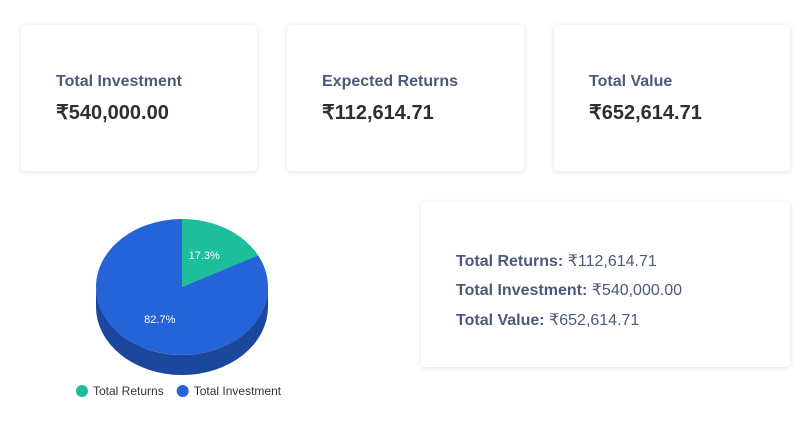  What do you see at coordinates (378, 113) in the screenshot?
I see `expected-returns-value: ₹112,614.71` at bounding box center [378, 113].